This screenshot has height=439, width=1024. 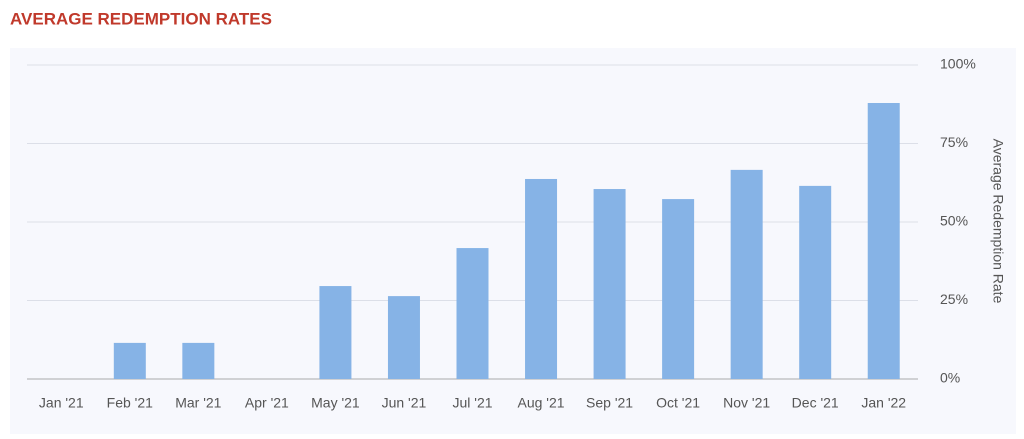 What do you see at coordinates (998, 221) in the screenshot?
I see `y-axis-label: Average Redemption Rate` at bounding box center [998, 221].